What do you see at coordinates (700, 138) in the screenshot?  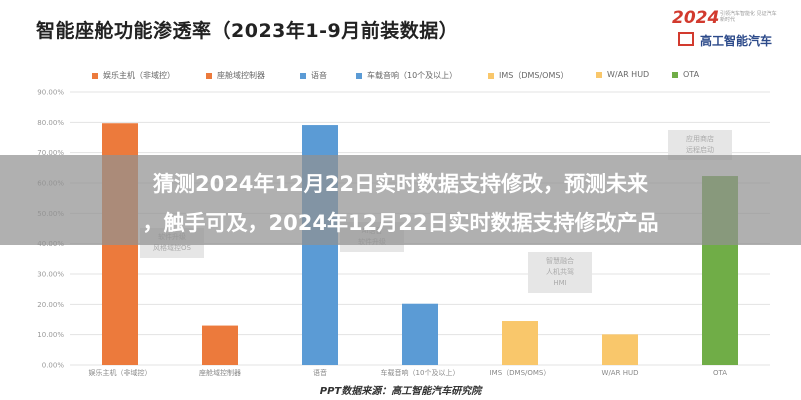 I see `annotation-text: 应用商店` at bounding box center [700, 138].